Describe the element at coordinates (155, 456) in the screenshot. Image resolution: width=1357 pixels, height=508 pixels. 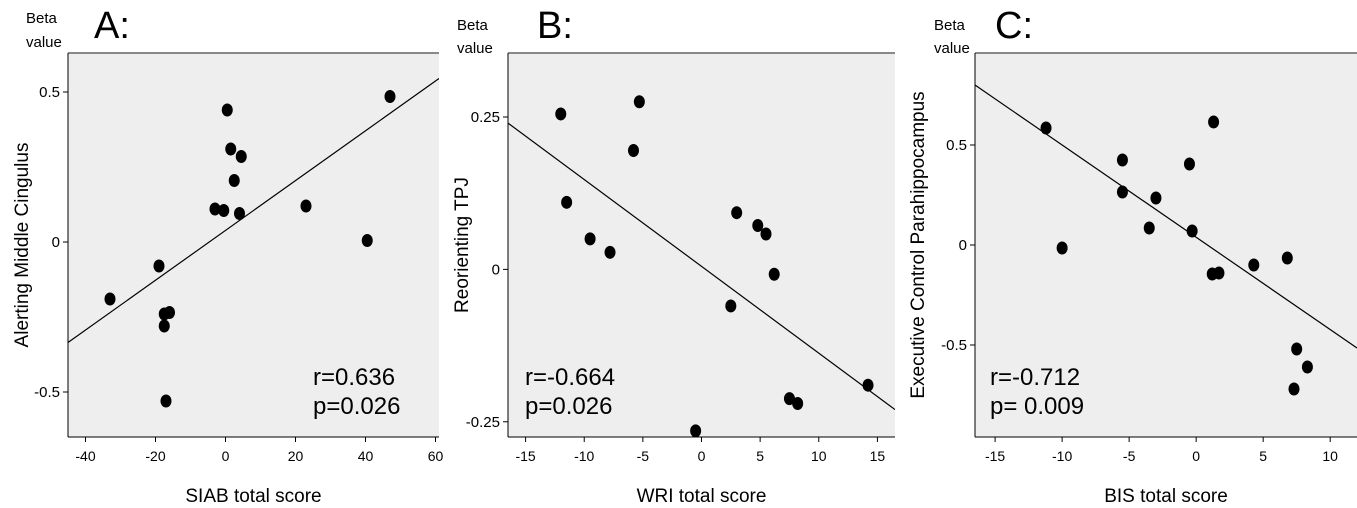
I see `panel-a-x-tick-label: -20` at that location.